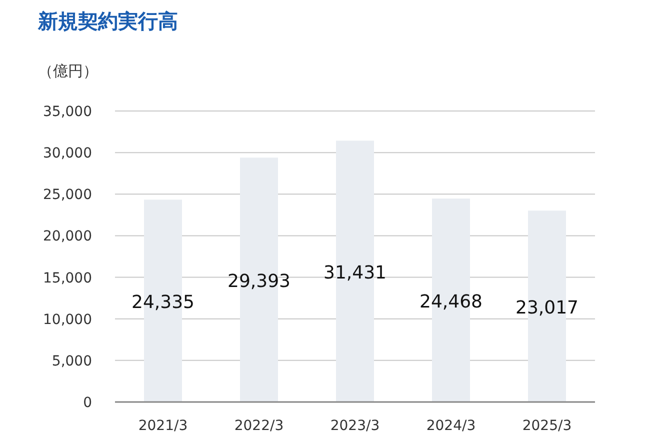 The width and height of the screenshot is (658, 439). Describe the element at coordinates (67, 112) in the screenshot. I see `y-tick-label: 35,000` at that location.